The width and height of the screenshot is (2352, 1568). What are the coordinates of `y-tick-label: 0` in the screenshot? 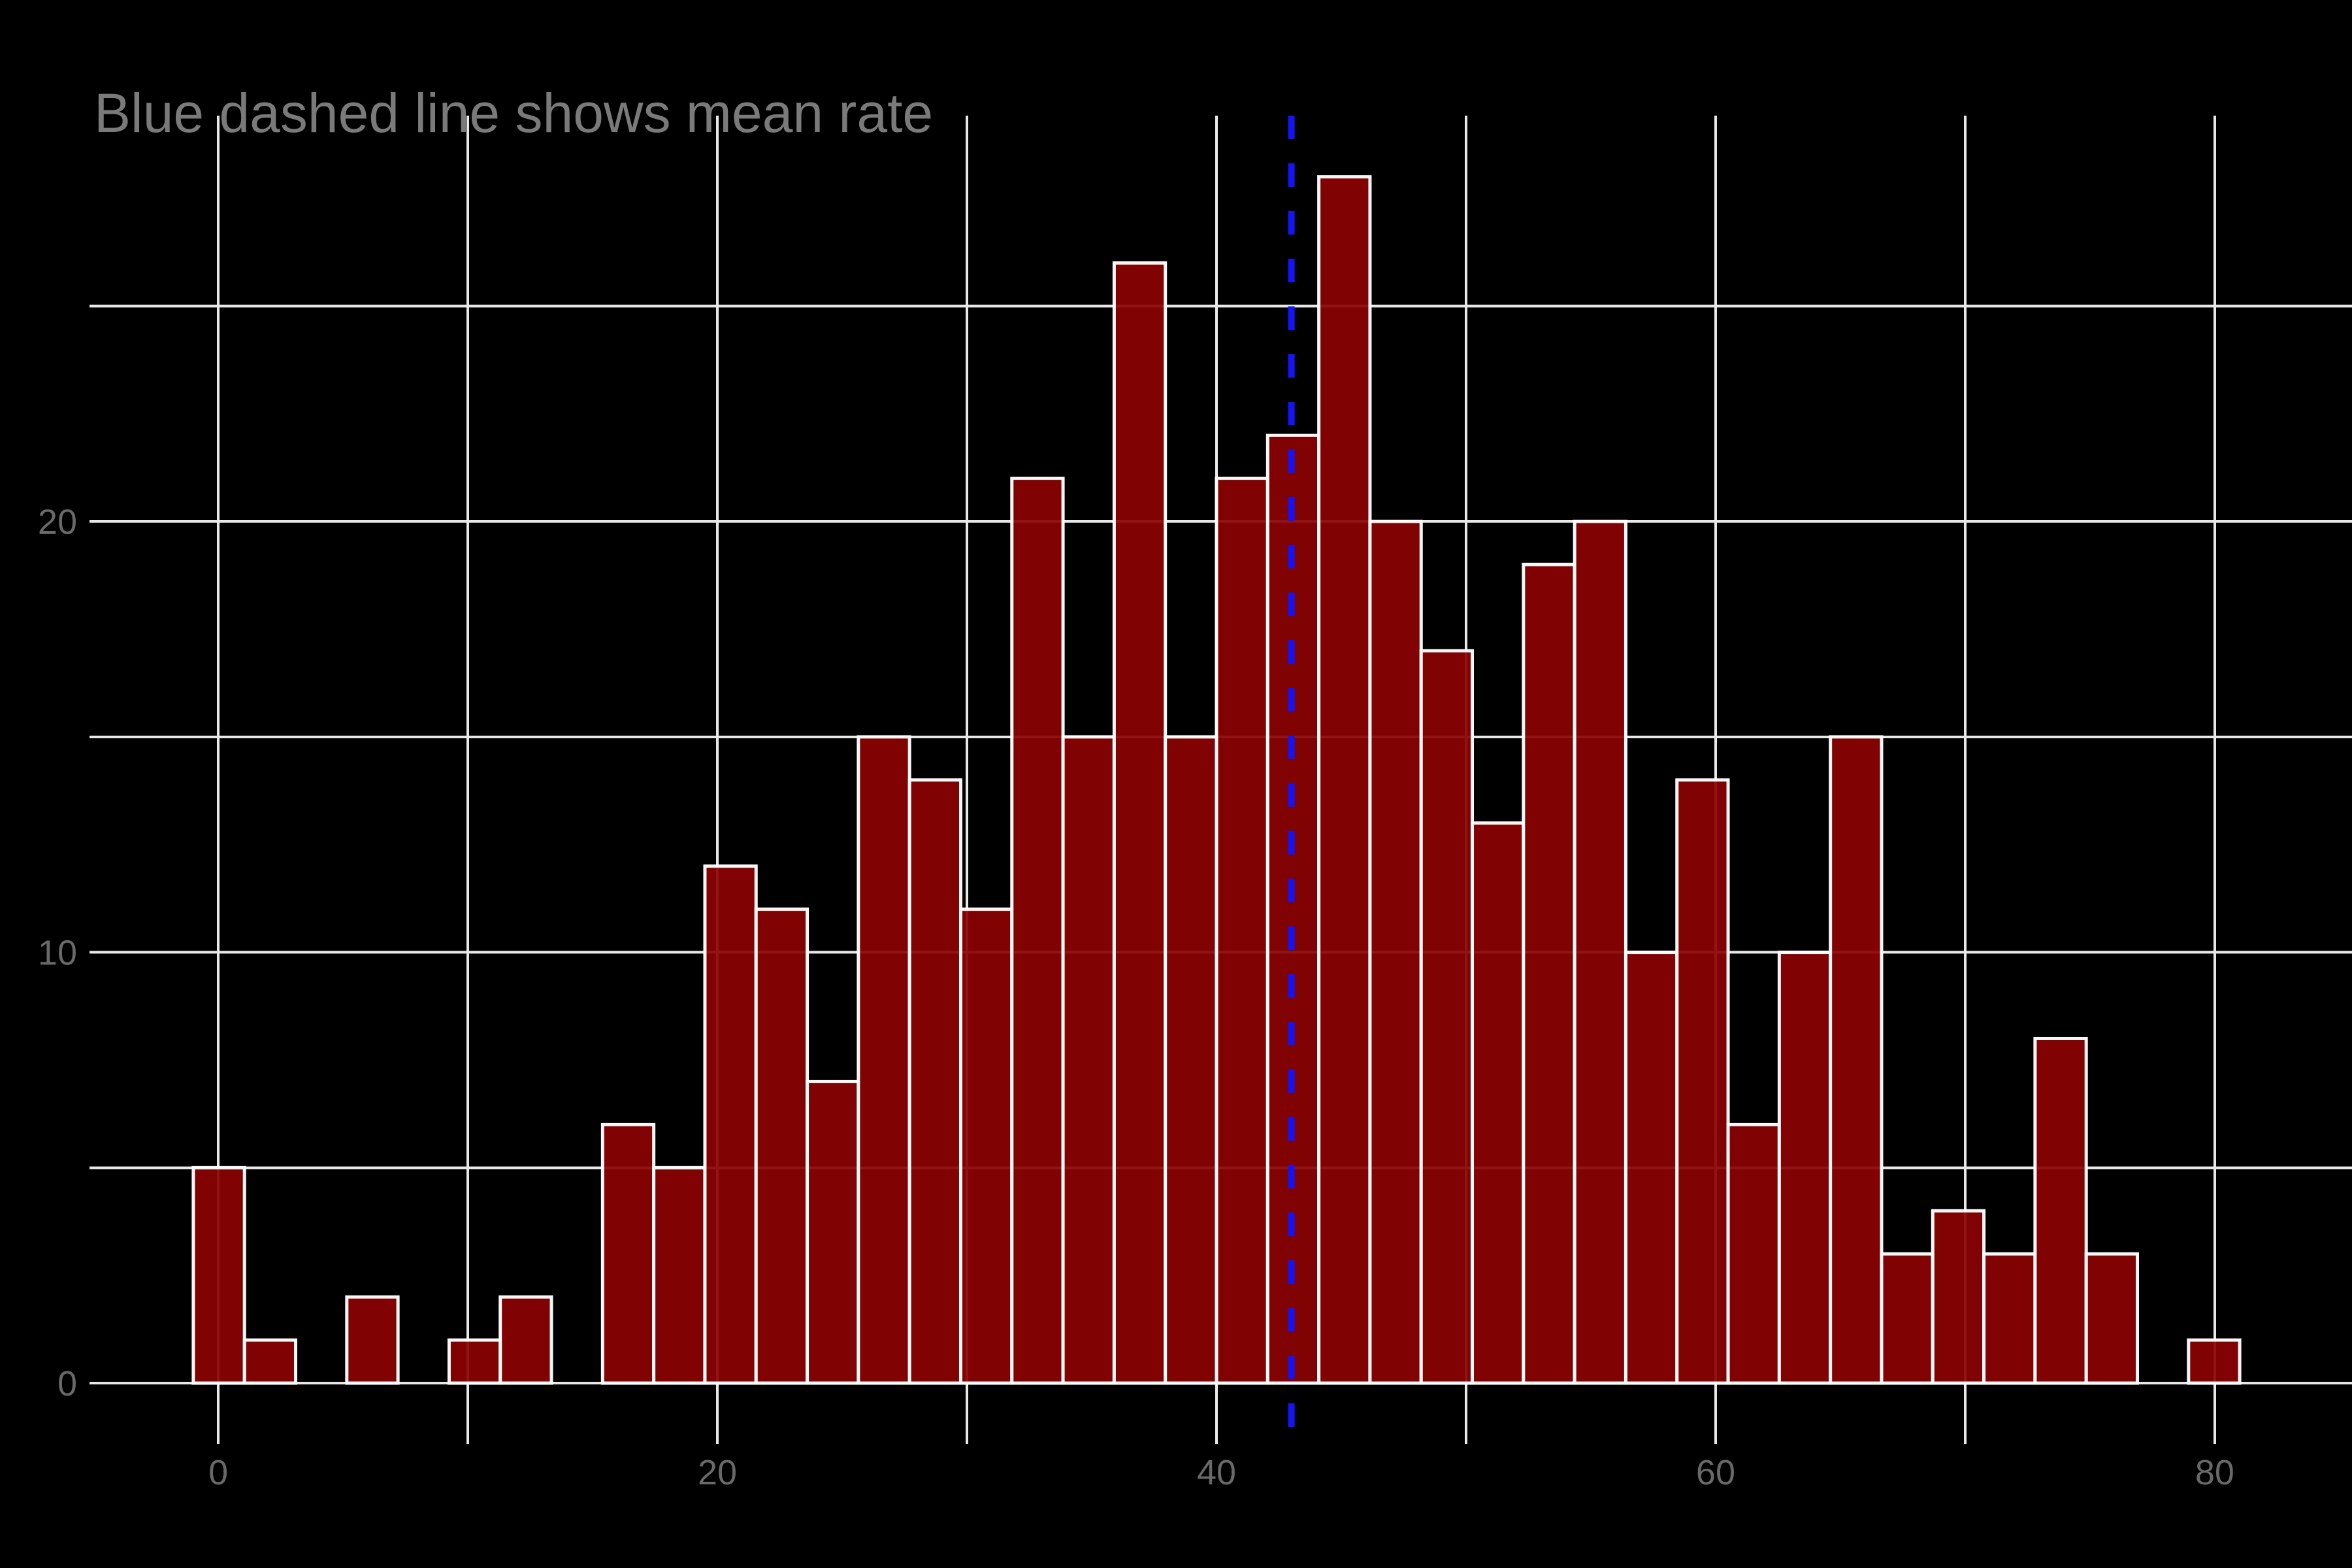 It's located at (67, 1383).